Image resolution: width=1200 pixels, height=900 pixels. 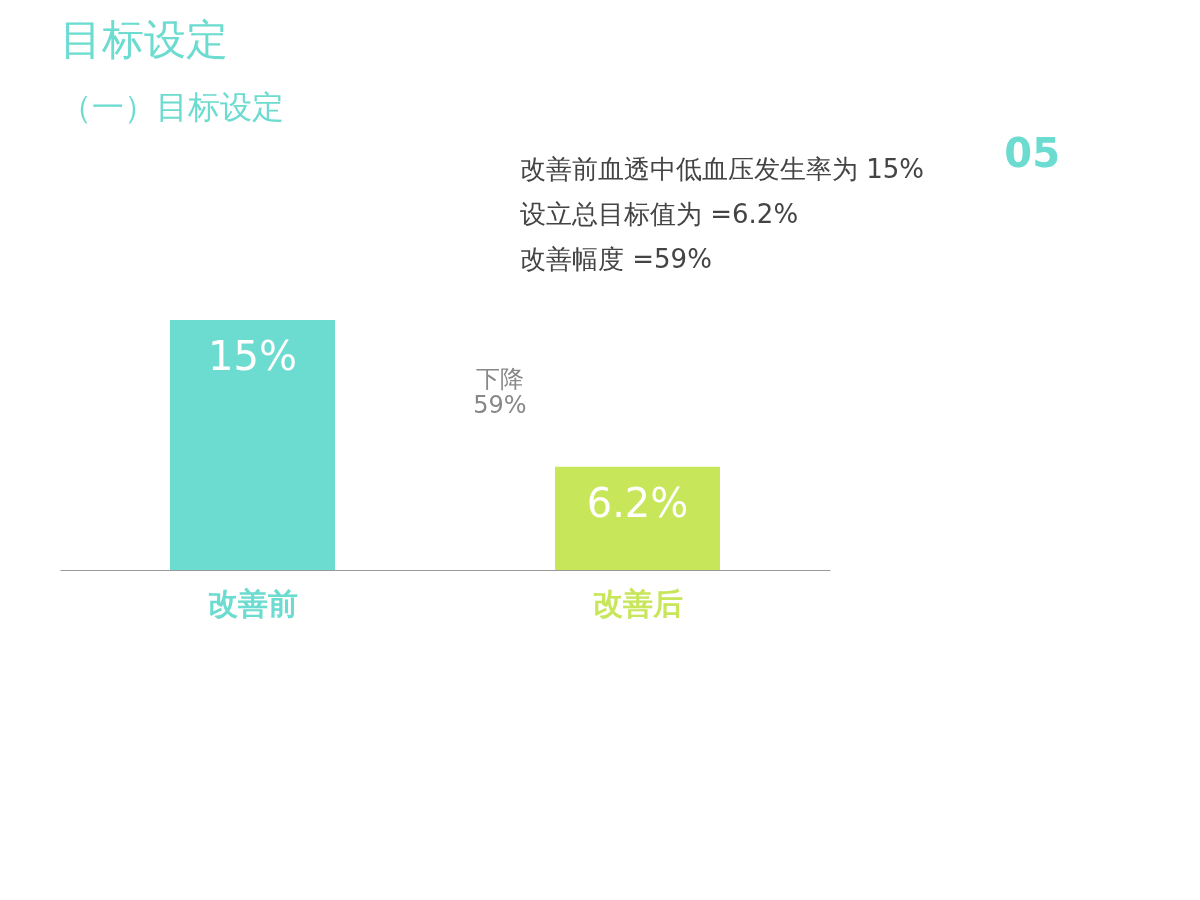 I want to click on text: 05, so click(x=1032, y=153).